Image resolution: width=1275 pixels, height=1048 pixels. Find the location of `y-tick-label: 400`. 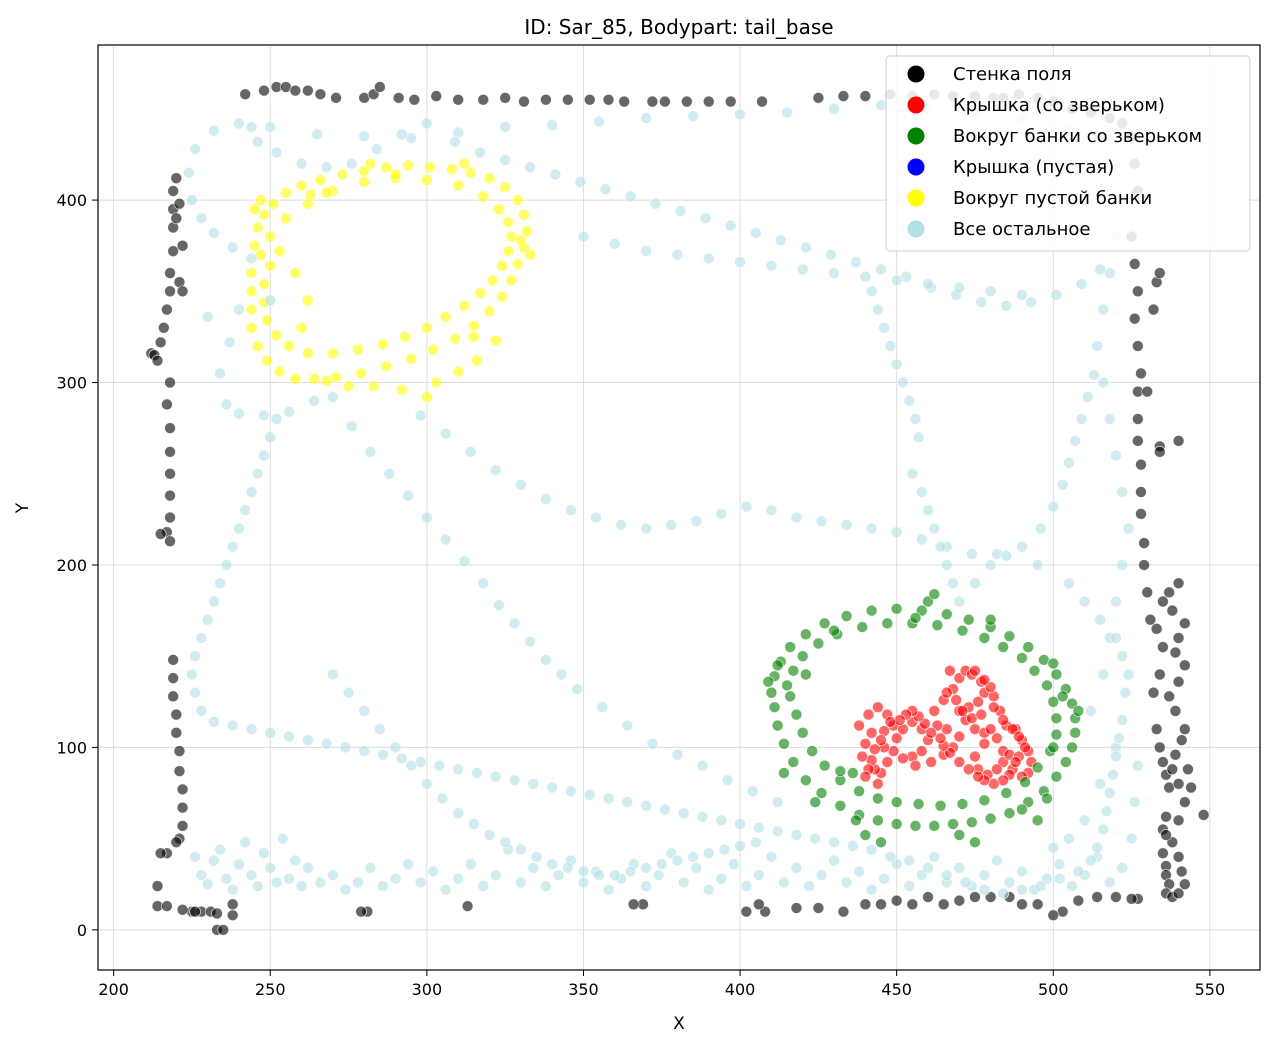

y-tick-label: 400 is located at coordinates (71, 200).